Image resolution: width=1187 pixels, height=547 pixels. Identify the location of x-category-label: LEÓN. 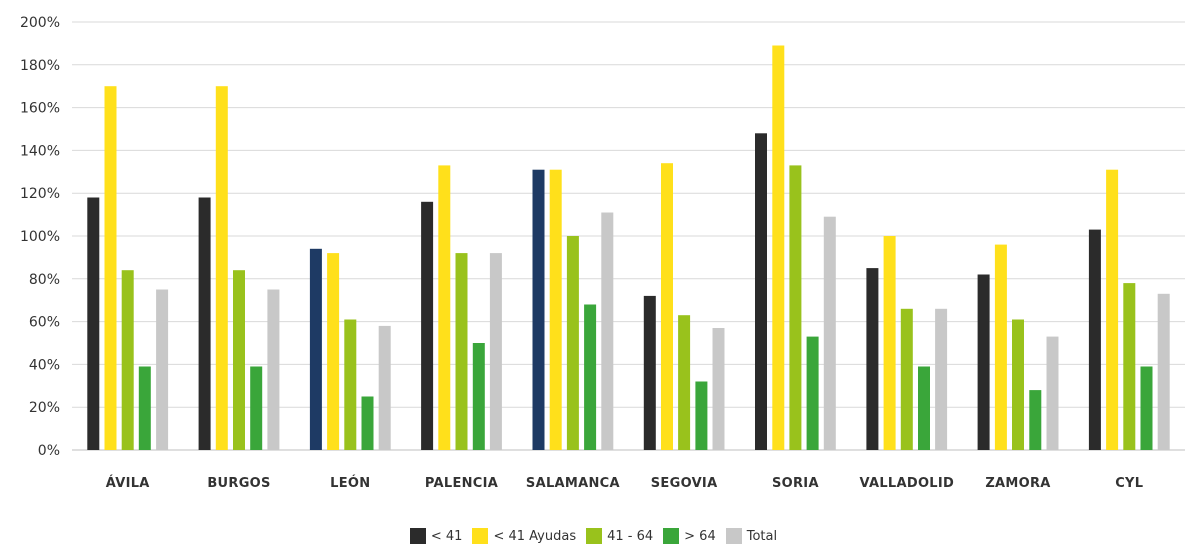
(350, 483).